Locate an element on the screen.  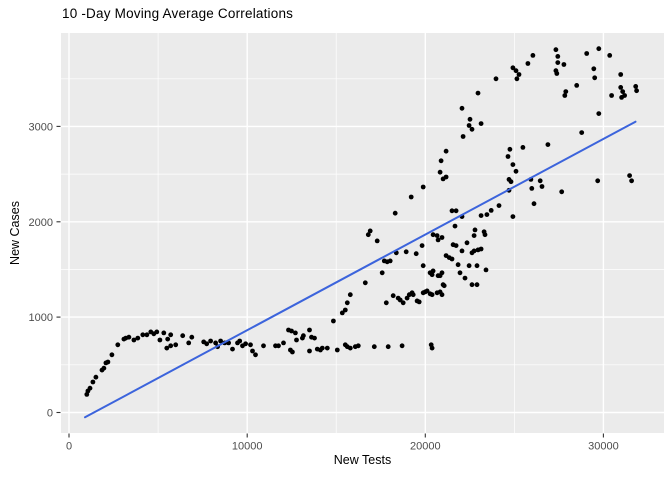
x-tick-label: 30000 is located at coordinates (603, 447).